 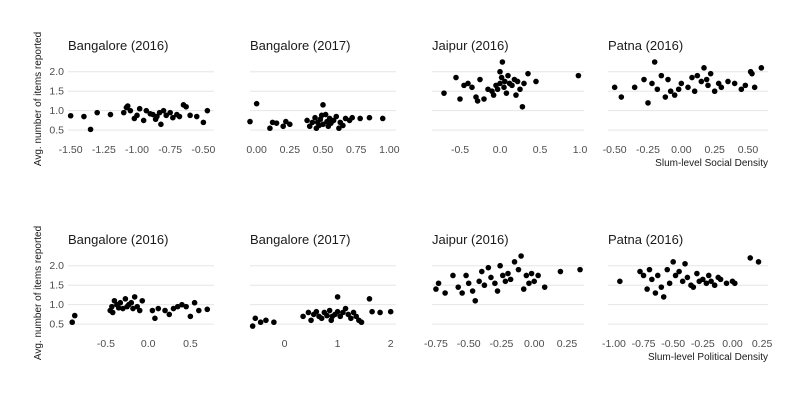 I want to click on x-tick-label: 1, so click(x=338, y=344).